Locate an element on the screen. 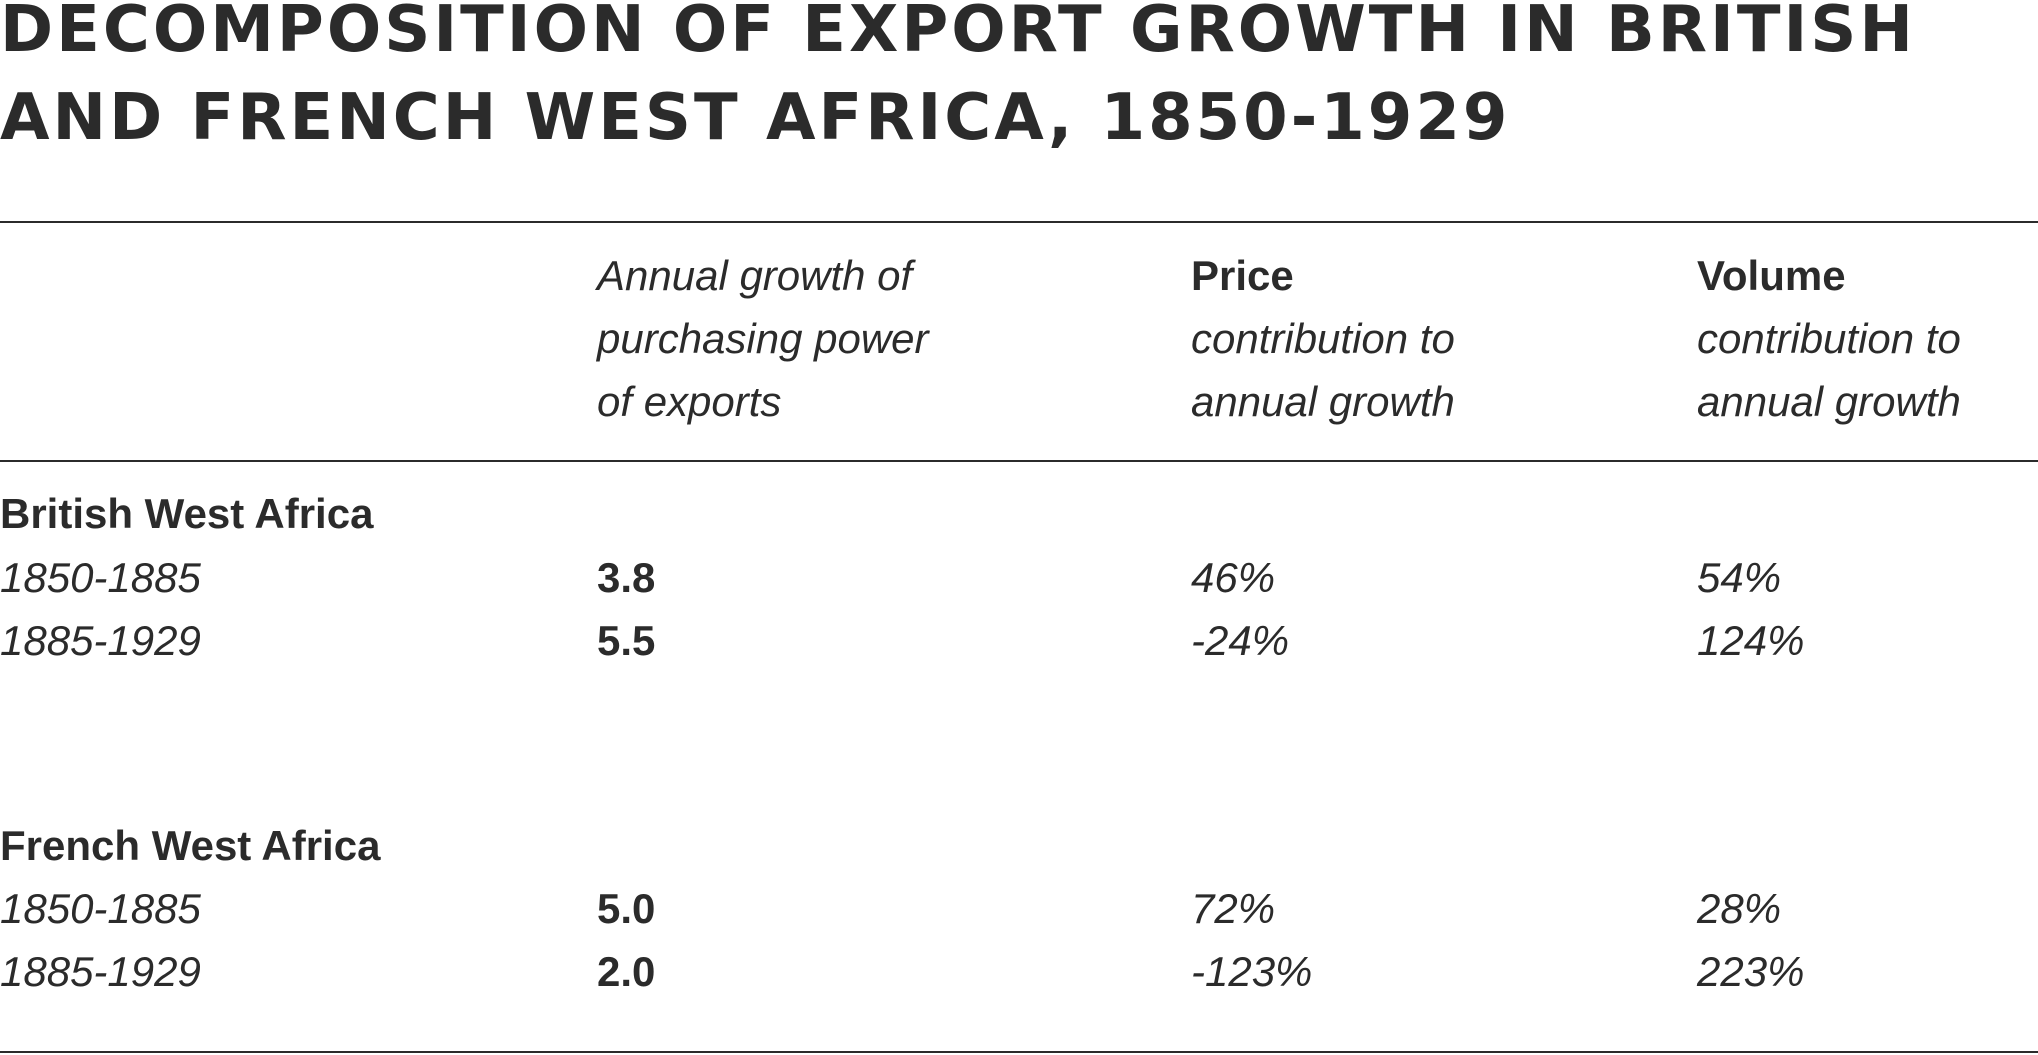  row-price-contribution: 72% is located at coordinates (1233, 908).